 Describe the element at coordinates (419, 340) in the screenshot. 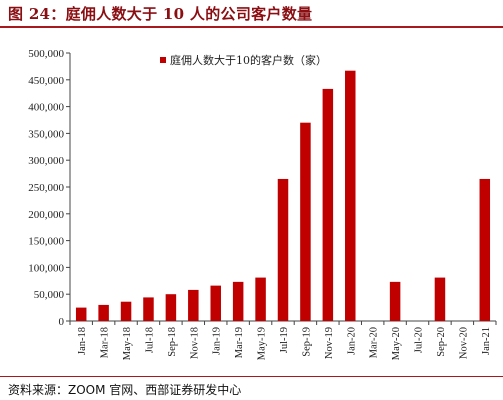

I see `x-tick-label: Jul-20` at that location.